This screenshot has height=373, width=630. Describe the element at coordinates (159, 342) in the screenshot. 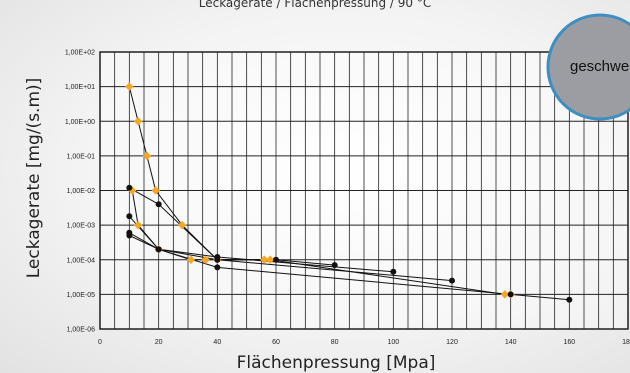

I see `x-tick-label: 20` at that location.